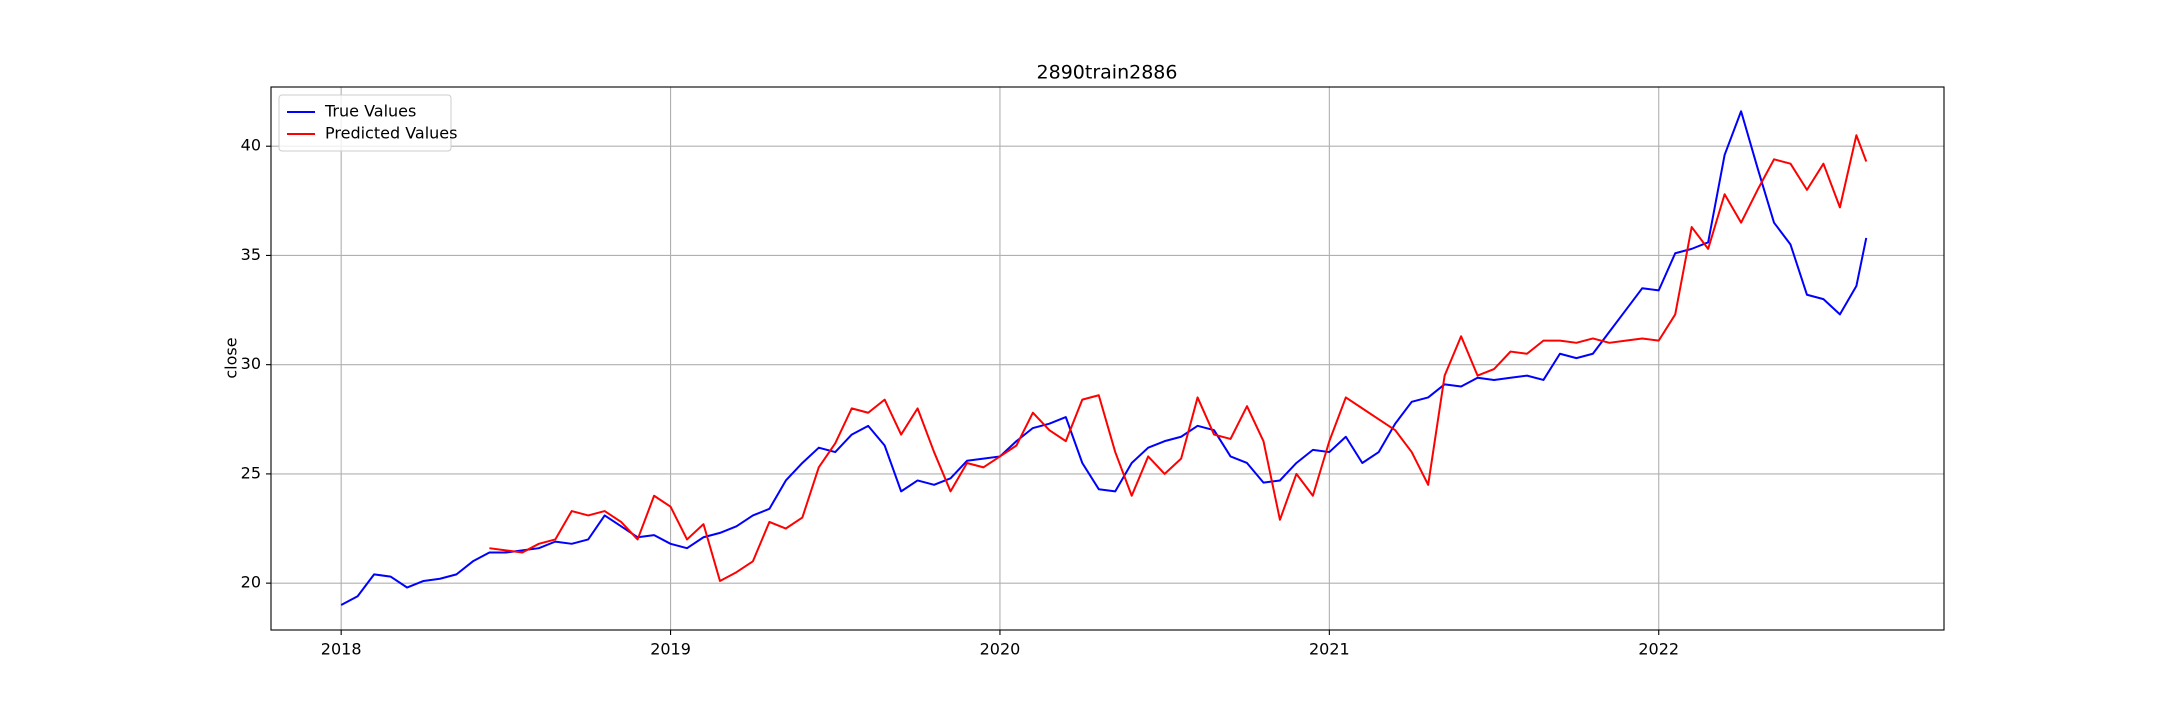 The image size is (2160, 720). What do you see at coordinates (1107, 73) in the screenshot?
I see `chart-title: 2890train2886` at bounding box center [1107, 73].